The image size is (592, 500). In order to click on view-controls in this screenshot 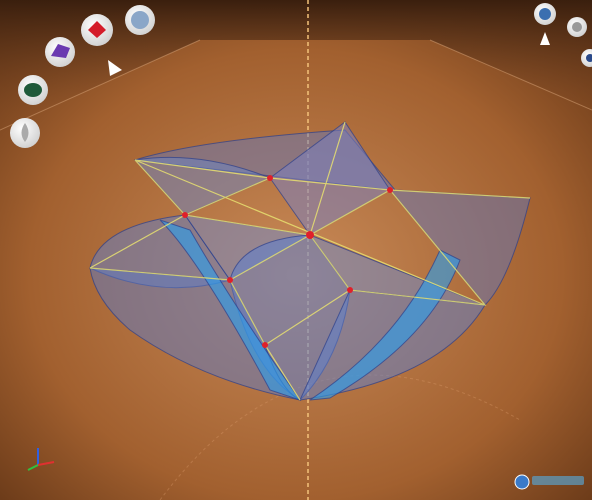, I will do `click(563, 35)`.